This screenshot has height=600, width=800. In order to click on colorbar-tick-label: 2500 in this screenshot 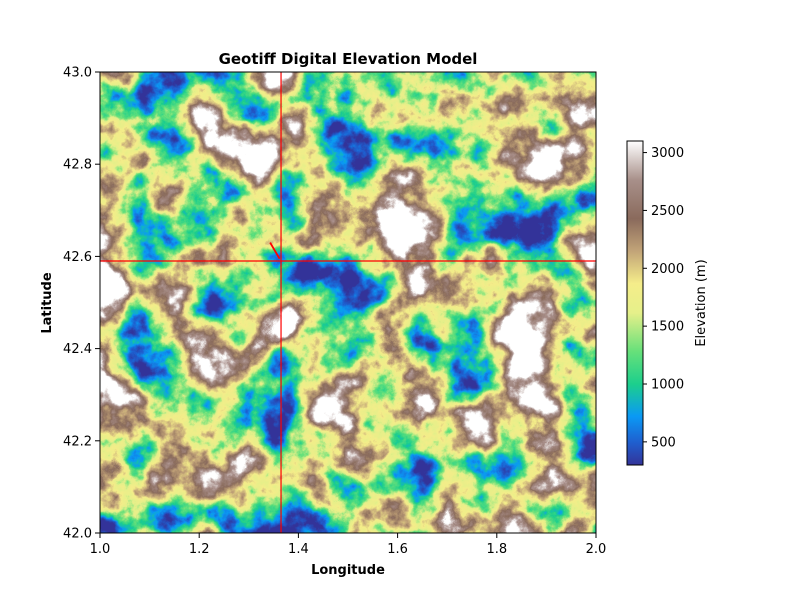, I will do `click(667, 211)`.